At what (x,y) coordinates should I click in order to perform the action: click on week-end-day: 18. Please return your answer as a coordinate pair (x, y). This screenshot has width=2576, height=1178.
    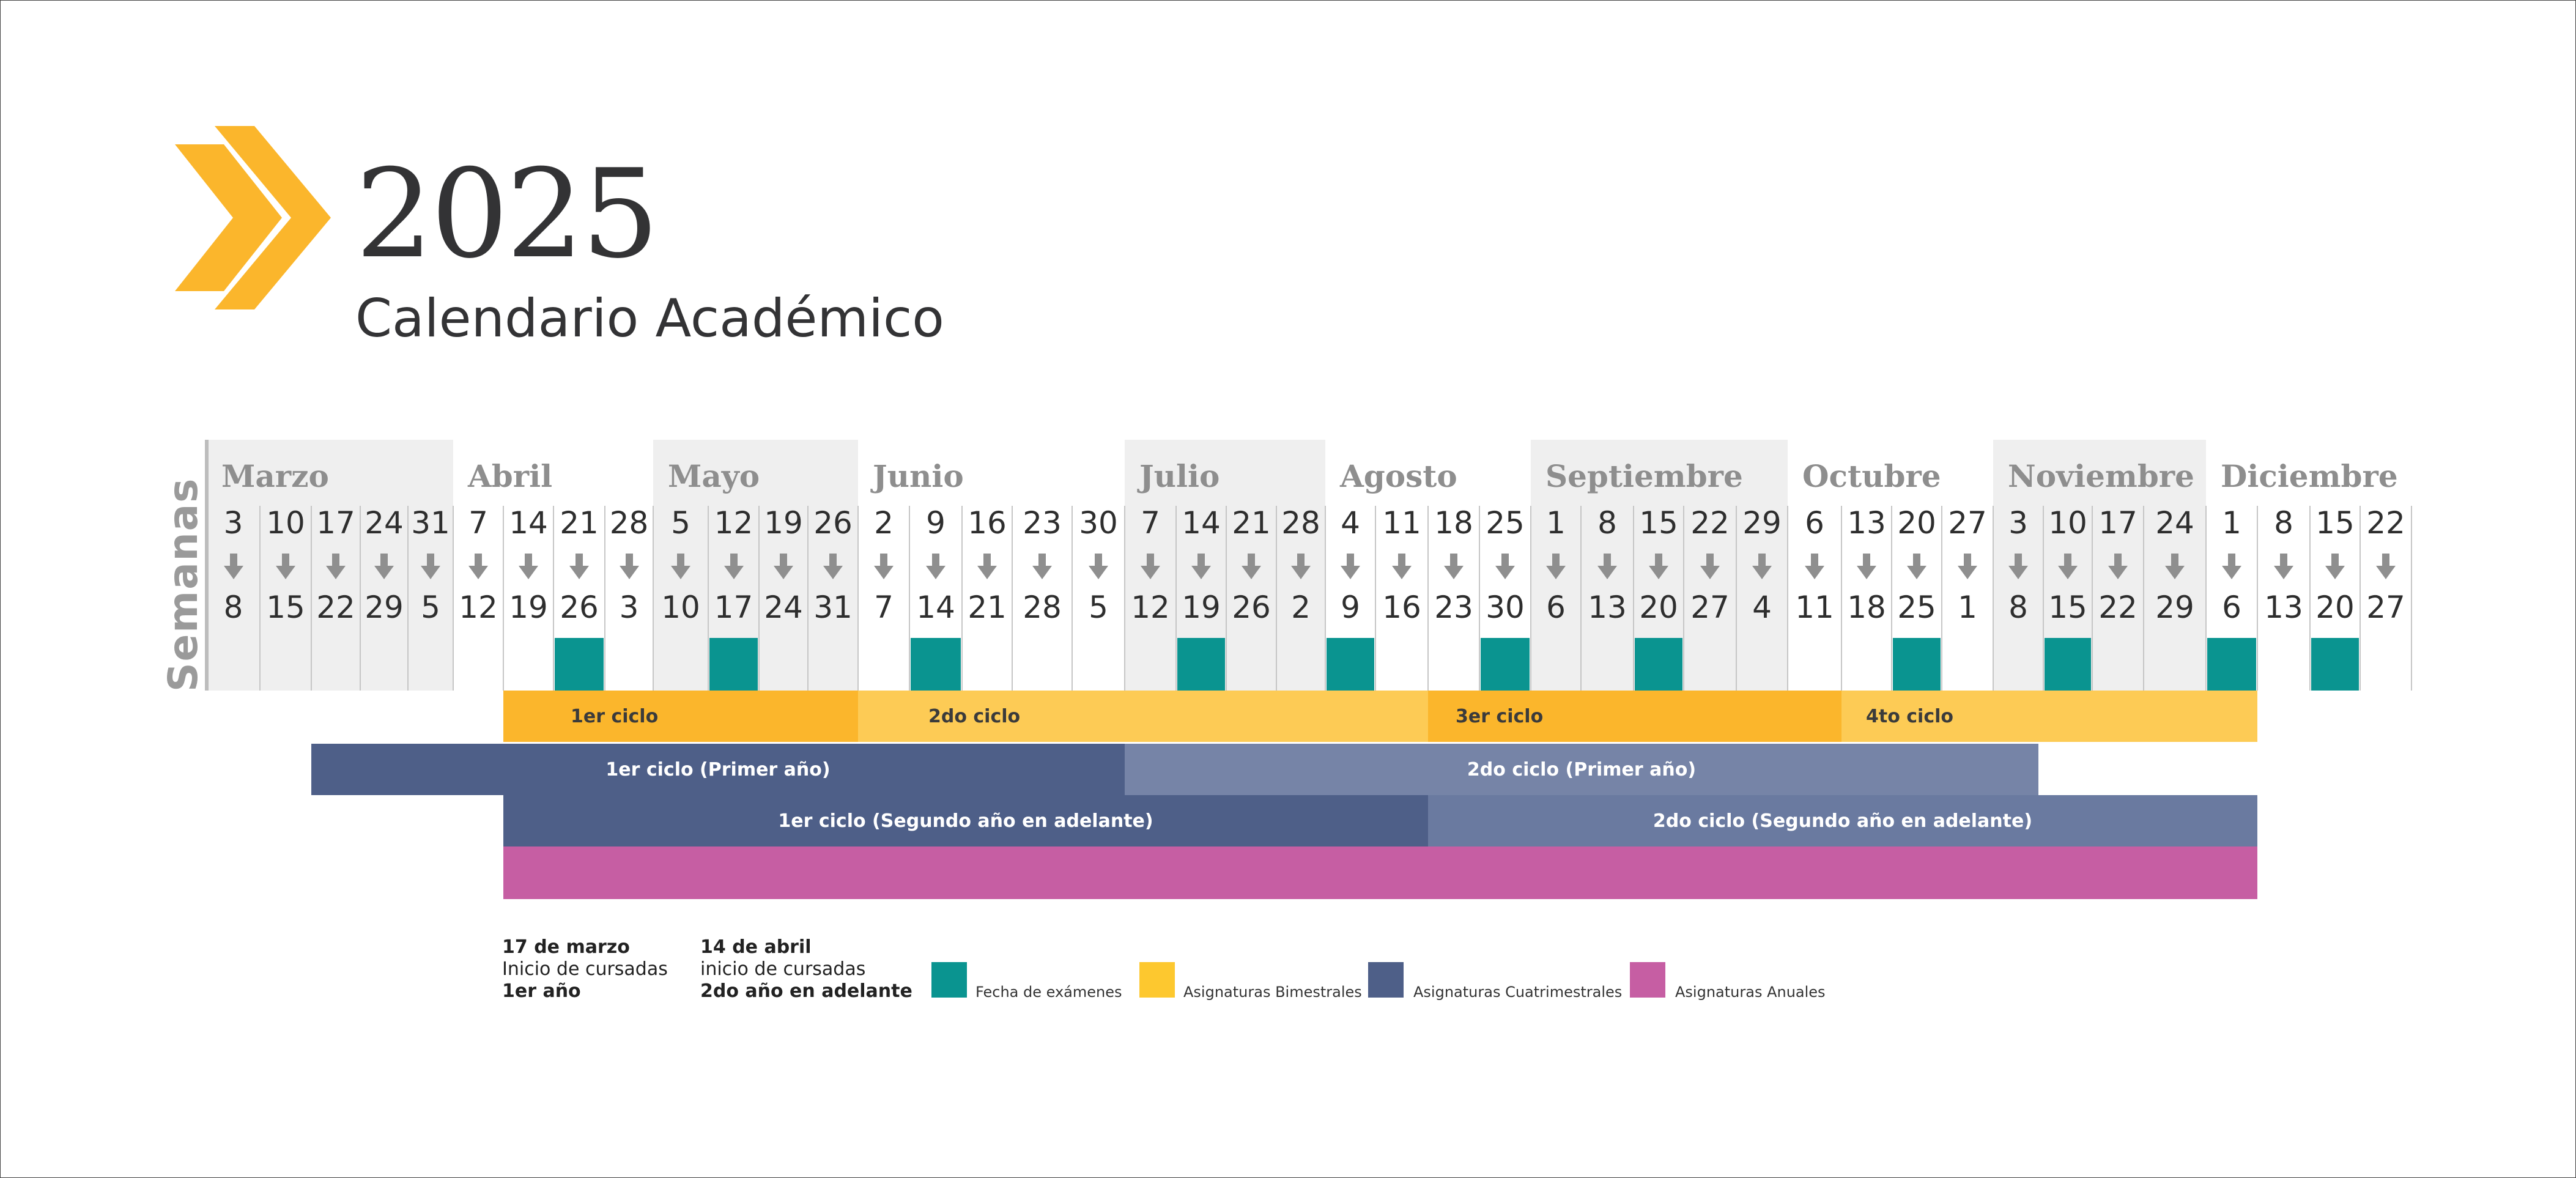
    Looking at the image, I should click on (1866, 608).